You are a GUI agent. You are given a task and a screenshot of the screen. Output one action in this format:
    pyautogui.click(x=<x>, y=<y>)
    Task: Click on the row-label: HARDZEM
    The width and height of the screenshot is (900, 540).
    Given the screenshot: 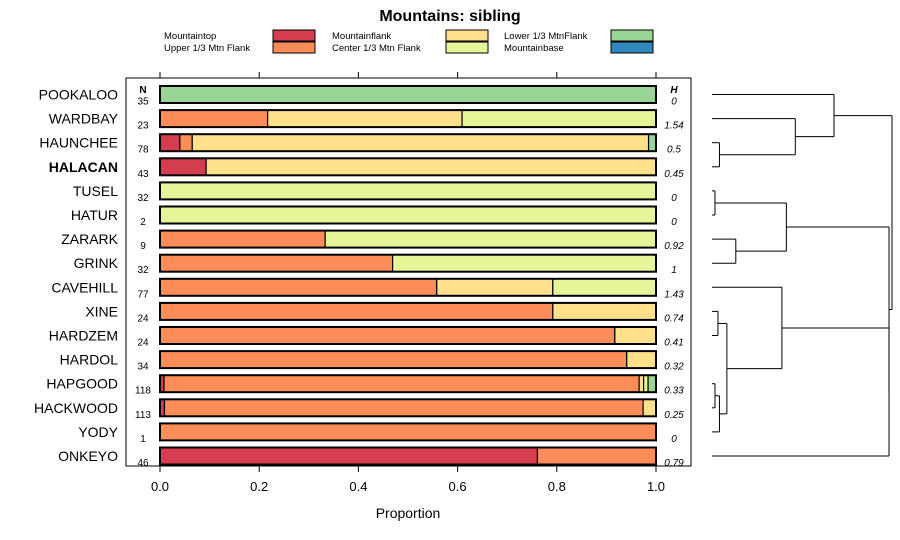 What is the action you would take?
    pyautogui.click(x=83, y=336)
    